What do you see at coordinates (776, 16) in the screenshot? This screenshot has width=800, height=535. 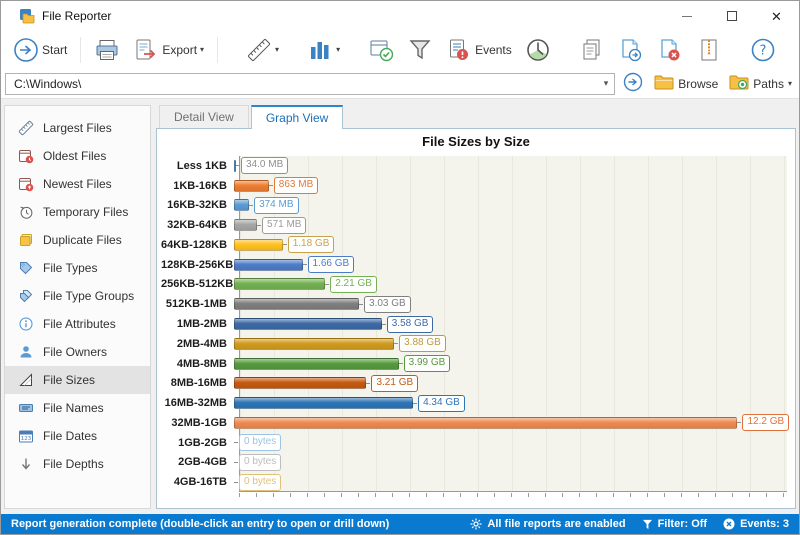 I see `close-button: ✕` at bounding box center [776, 16].